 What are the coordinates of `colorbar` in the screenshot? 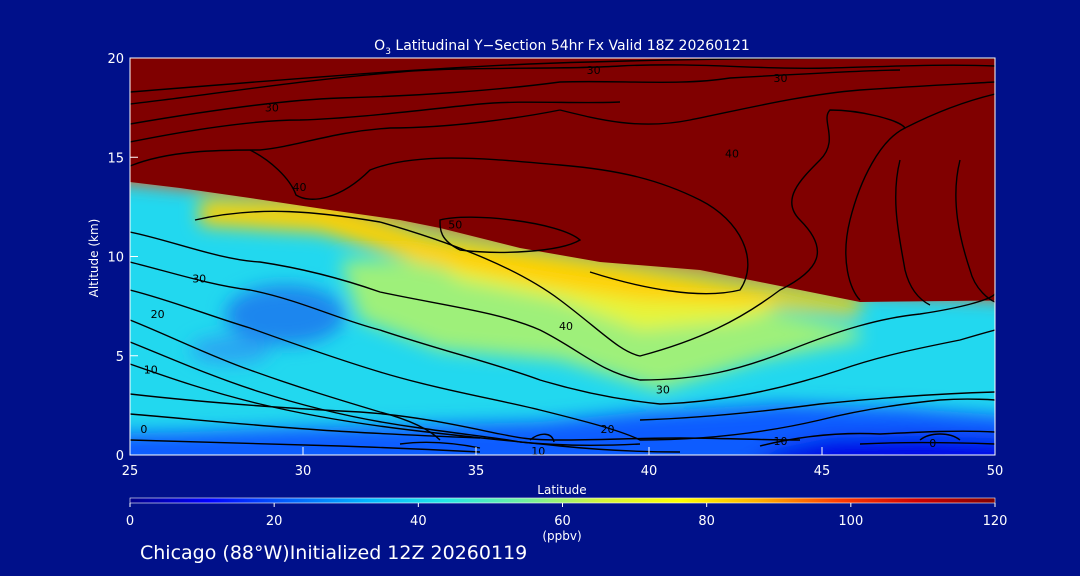 It's located at (562, 500).